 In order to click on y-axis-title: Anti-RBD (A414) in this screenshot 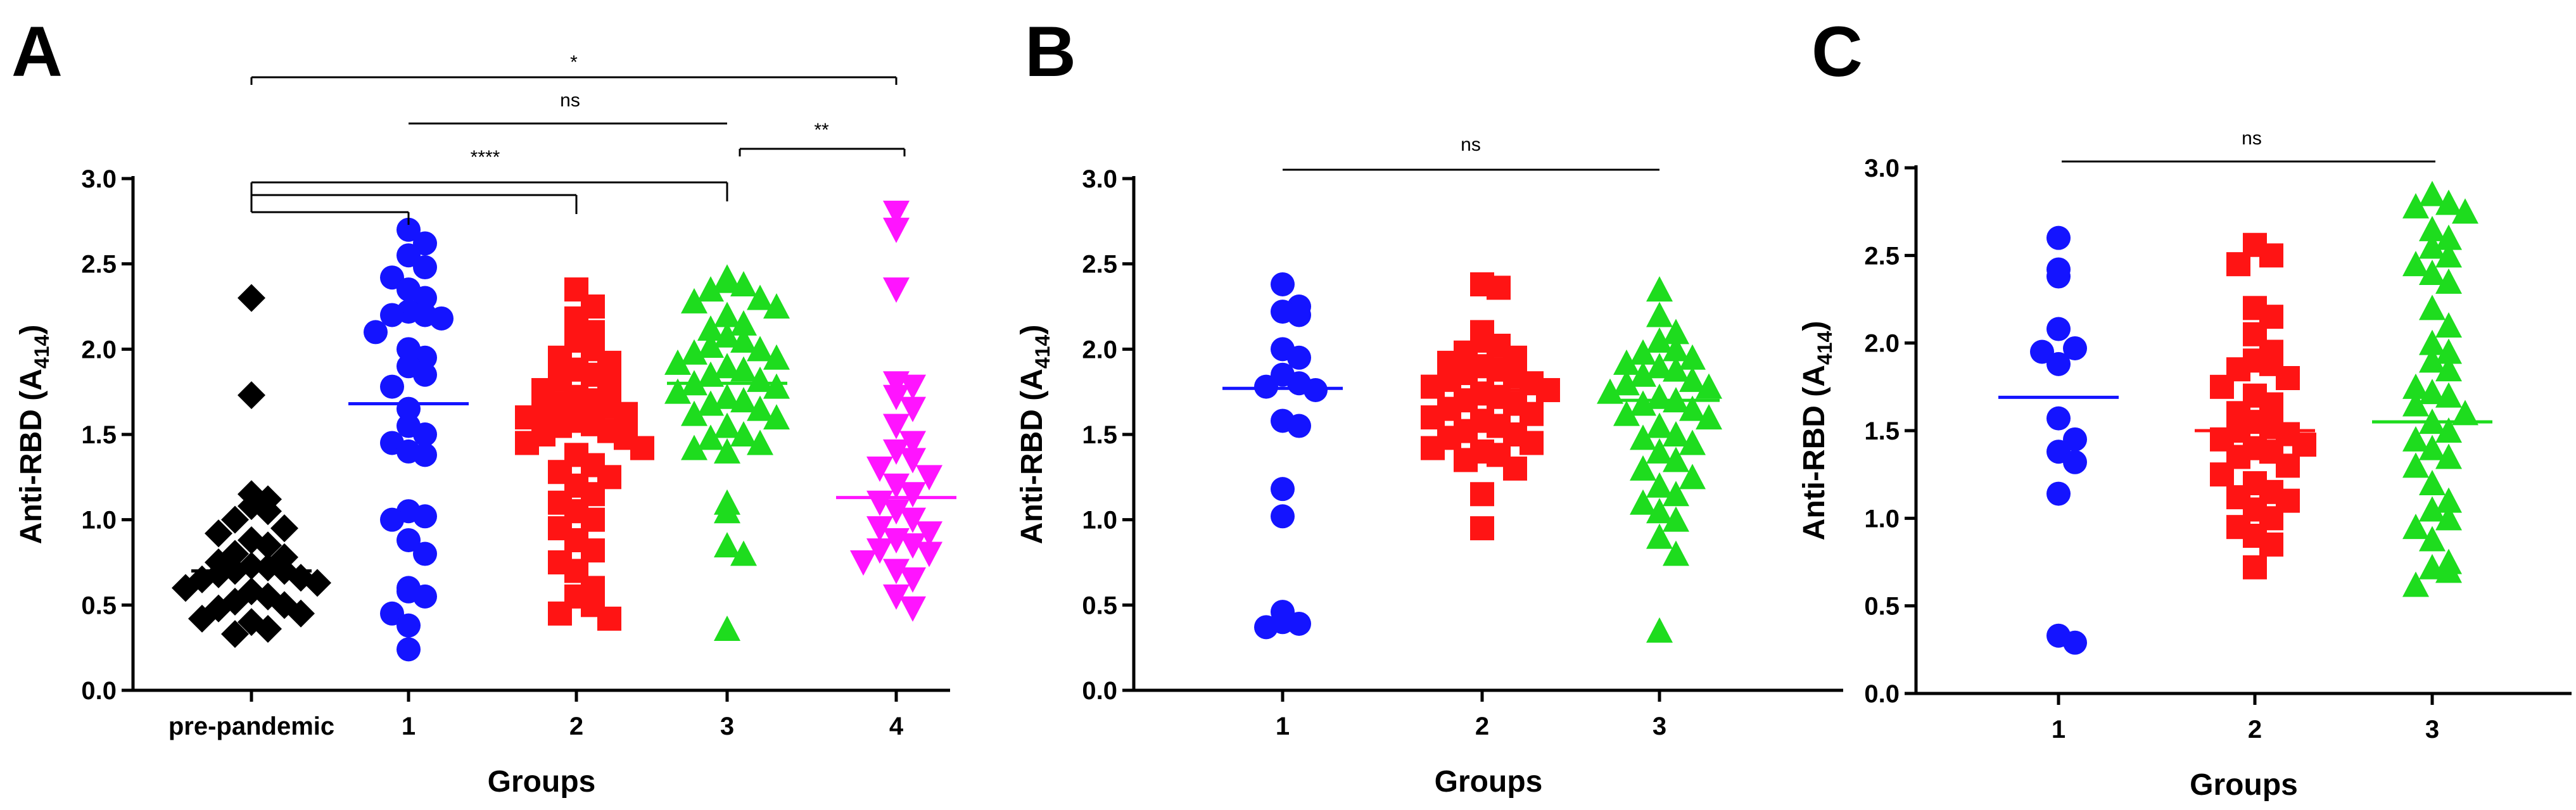, I will do `click(34, 435)`.